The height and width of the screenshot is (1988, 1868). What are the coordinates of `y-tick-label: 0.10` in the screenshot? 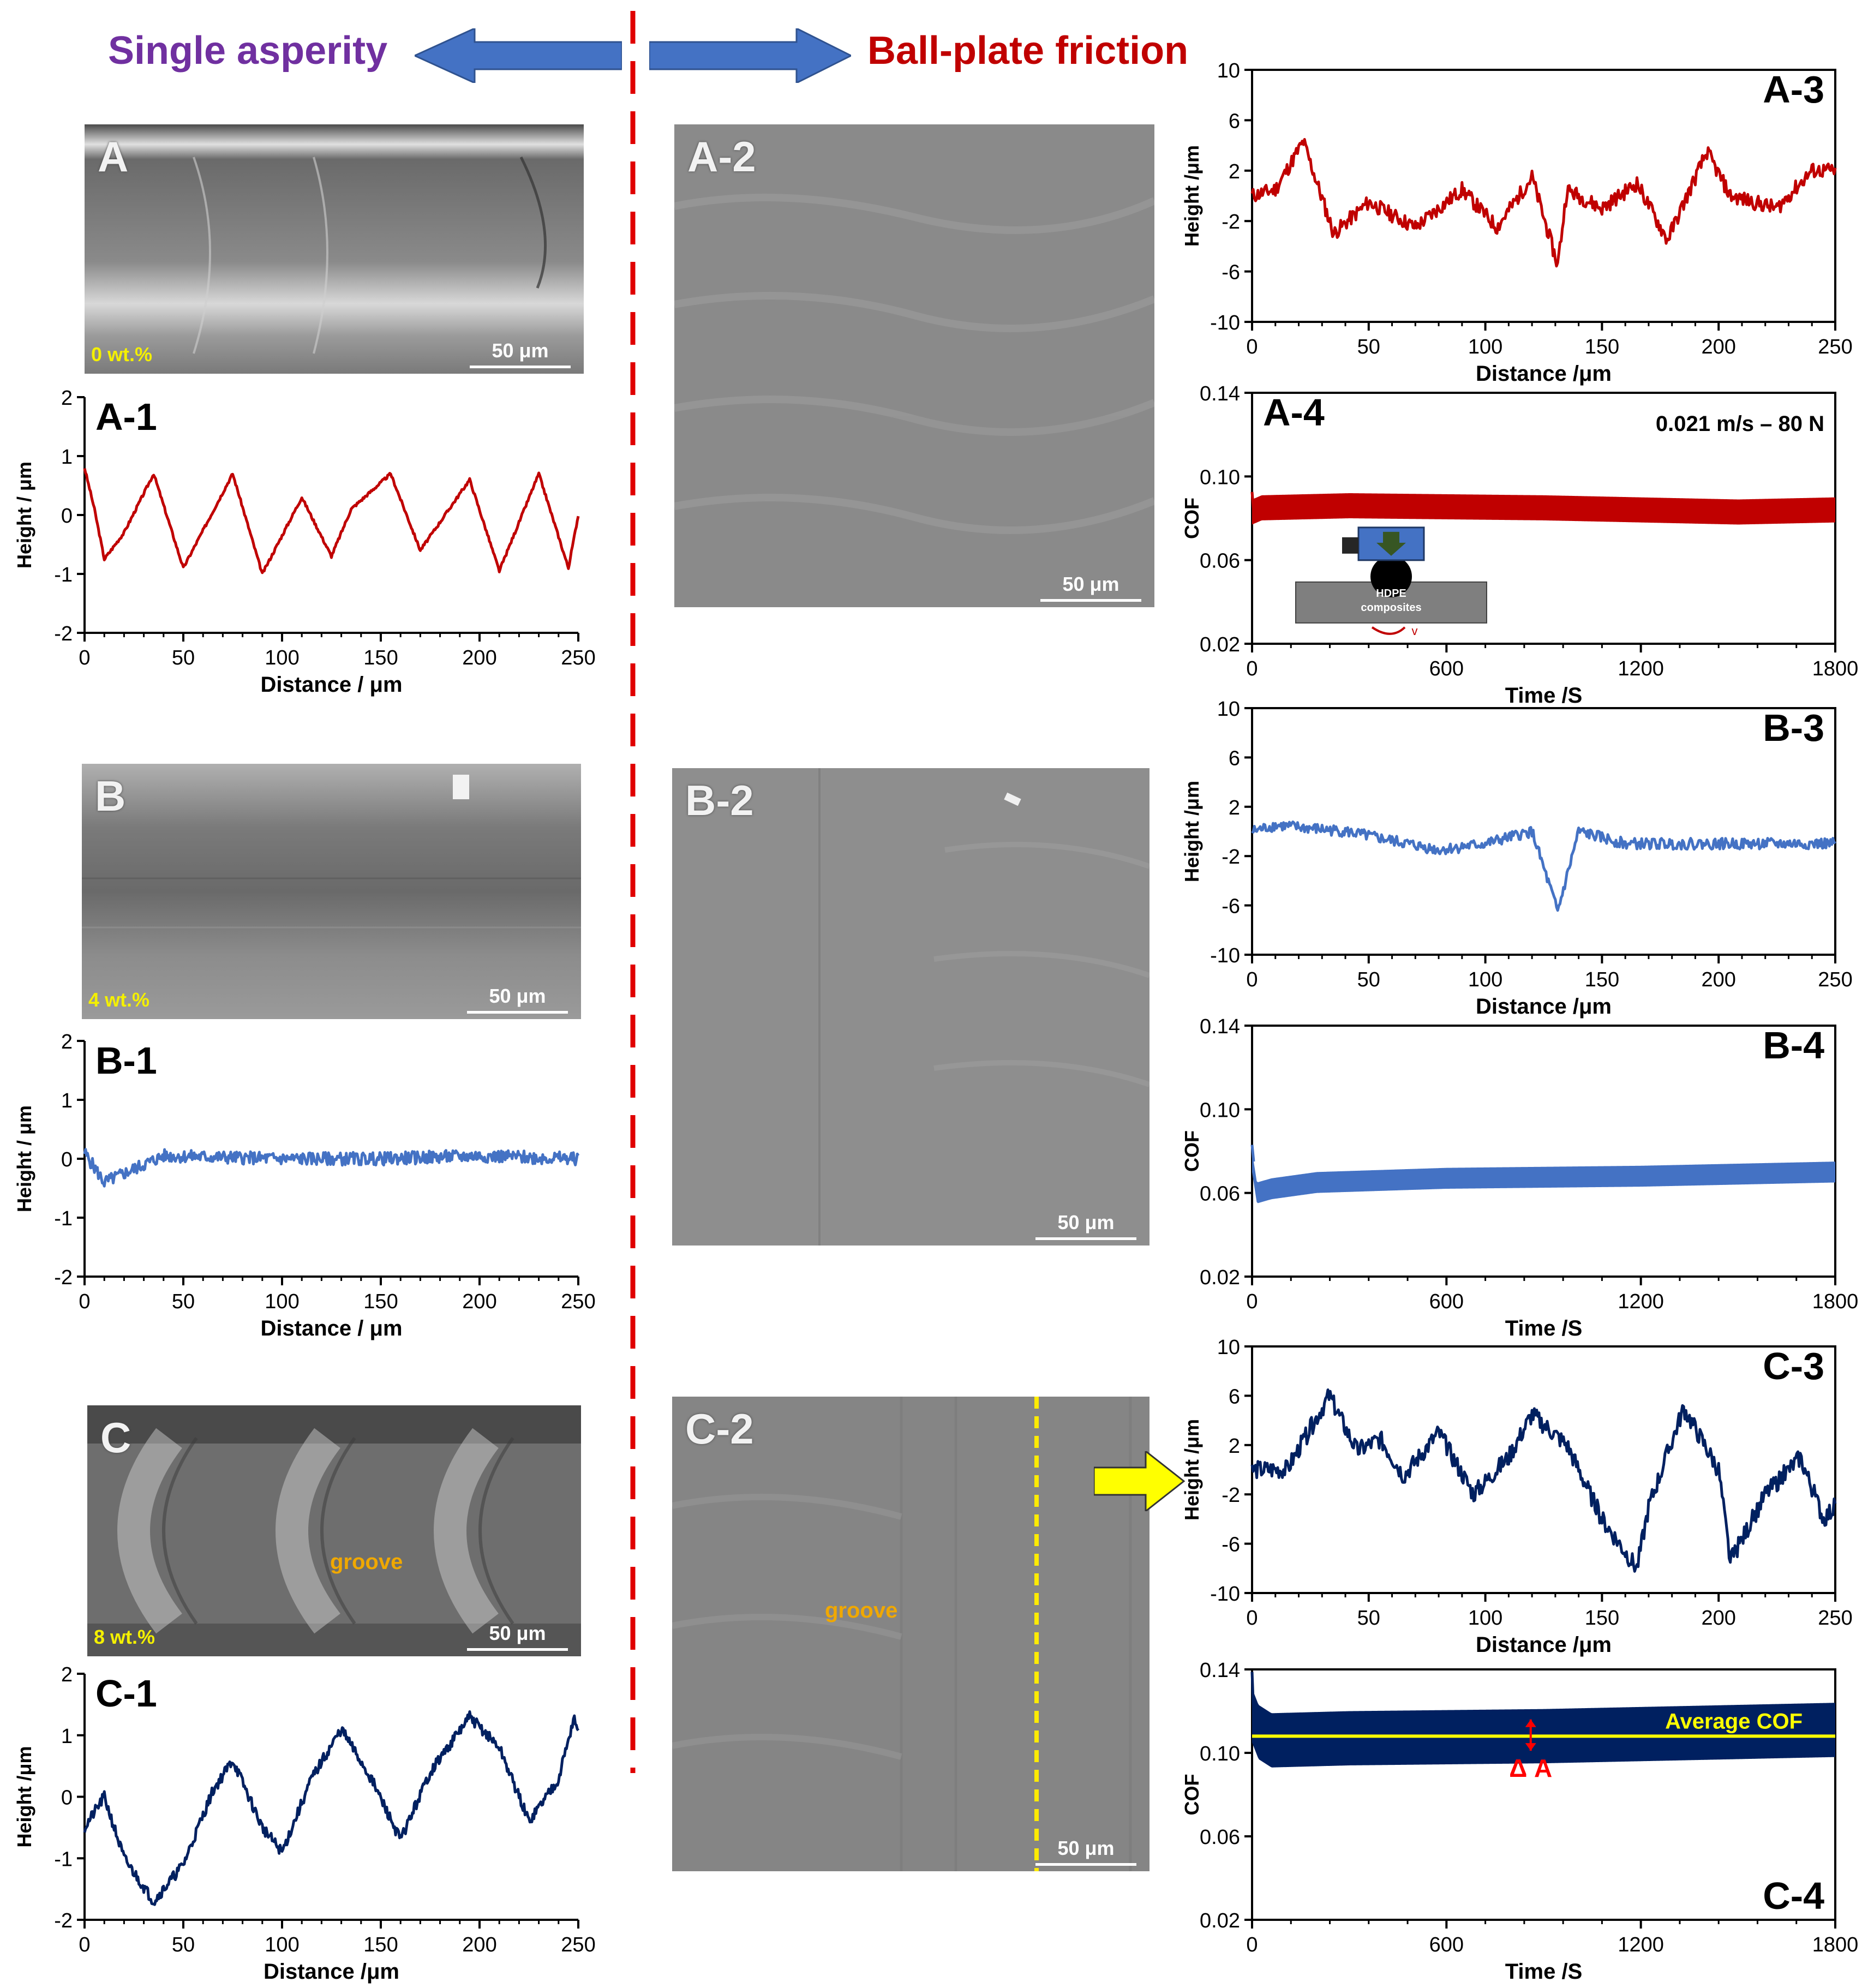 It's located at (1220, 1110).